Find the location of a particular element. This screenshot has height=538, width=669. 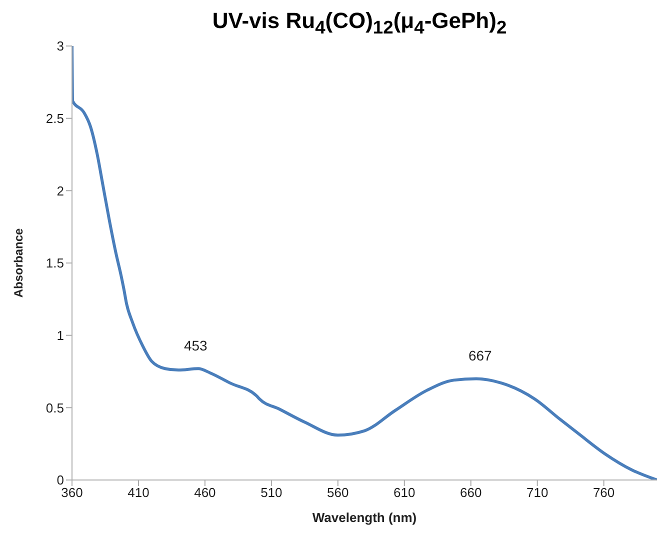

x-axis-title: Wavelength (nm) is located at coordinates (364, 517).